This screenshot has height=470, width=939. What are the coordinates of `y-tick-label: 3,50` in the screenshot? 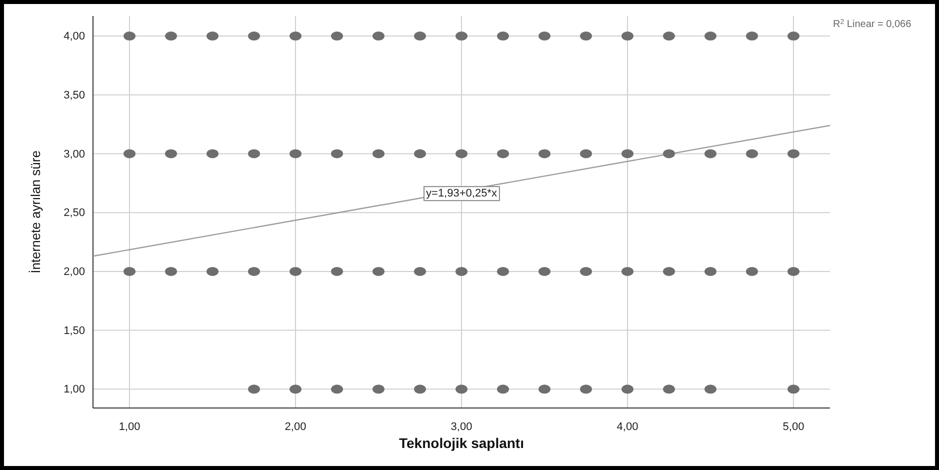 It's located at (74, 95).